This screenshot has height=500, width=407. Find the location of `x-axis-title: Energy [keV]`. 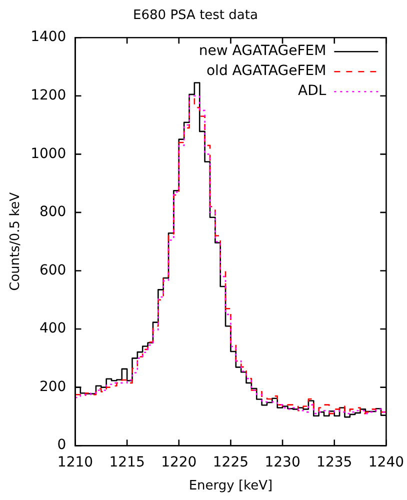

x-axis-title: Energy [keV] is located at coordinates (230, 486).